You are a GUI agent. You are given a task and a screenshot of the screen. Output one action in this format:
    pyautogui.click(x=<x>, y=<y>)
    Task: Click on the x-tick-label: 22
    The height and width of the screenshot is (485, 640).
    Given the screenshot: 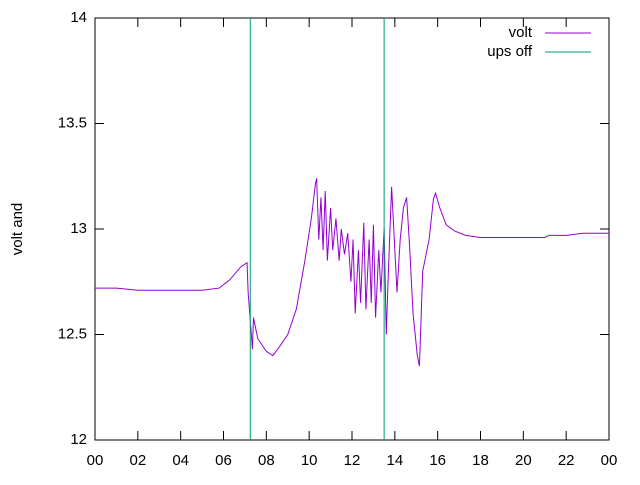 What is the action you would take?
    pyautogui.click(x=566, y=460)
    